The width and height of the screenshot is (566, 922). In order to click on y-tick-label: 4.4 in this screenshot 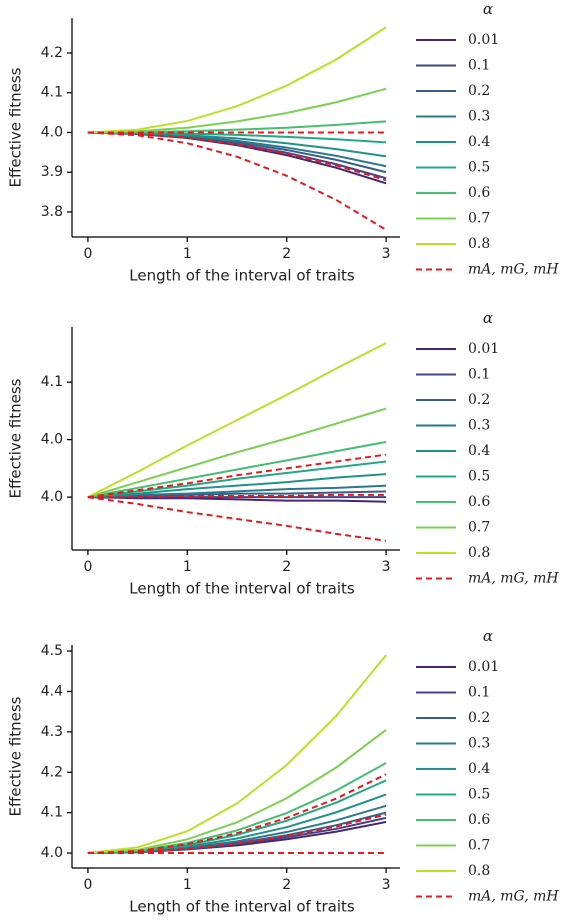, I will do `click(52, 691)`.